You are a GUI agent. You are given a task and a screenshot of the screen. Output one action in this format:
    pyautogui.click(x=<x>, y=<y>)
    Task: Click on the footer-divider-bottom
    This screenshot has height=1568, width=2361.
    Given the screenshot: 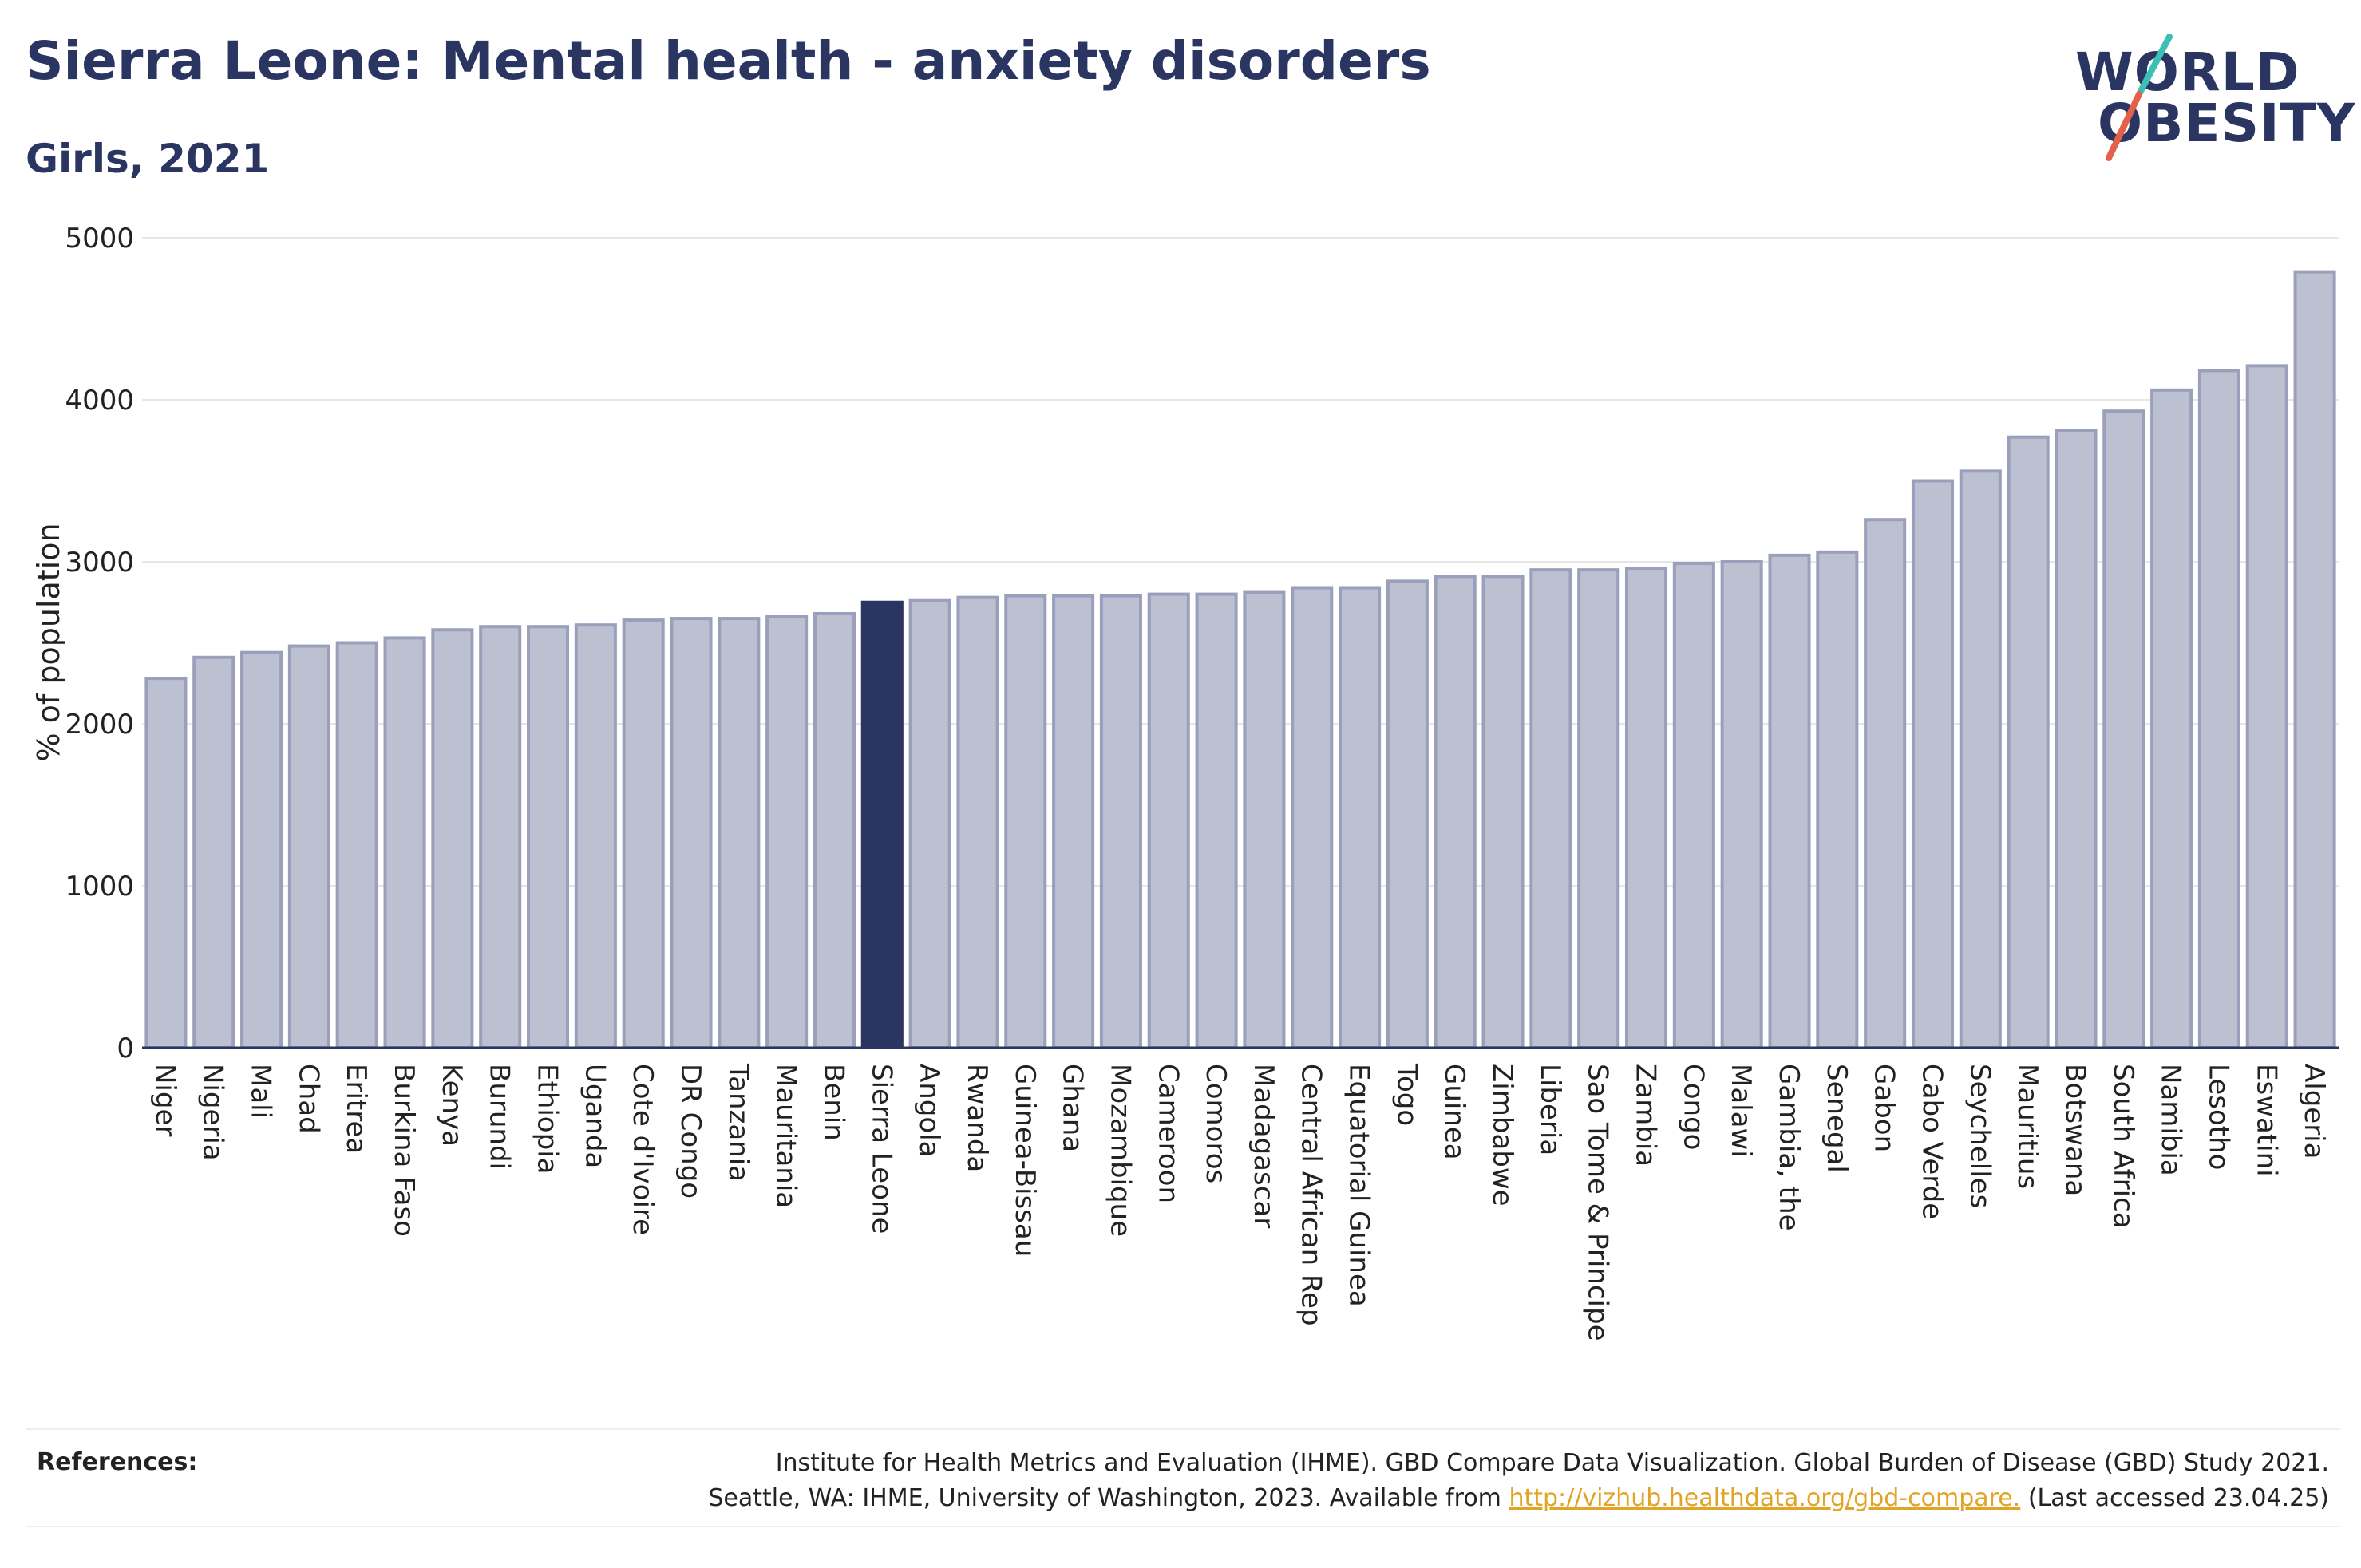 What is the action you would take?
    pyautogui.click(x=1183, y=1526)
    